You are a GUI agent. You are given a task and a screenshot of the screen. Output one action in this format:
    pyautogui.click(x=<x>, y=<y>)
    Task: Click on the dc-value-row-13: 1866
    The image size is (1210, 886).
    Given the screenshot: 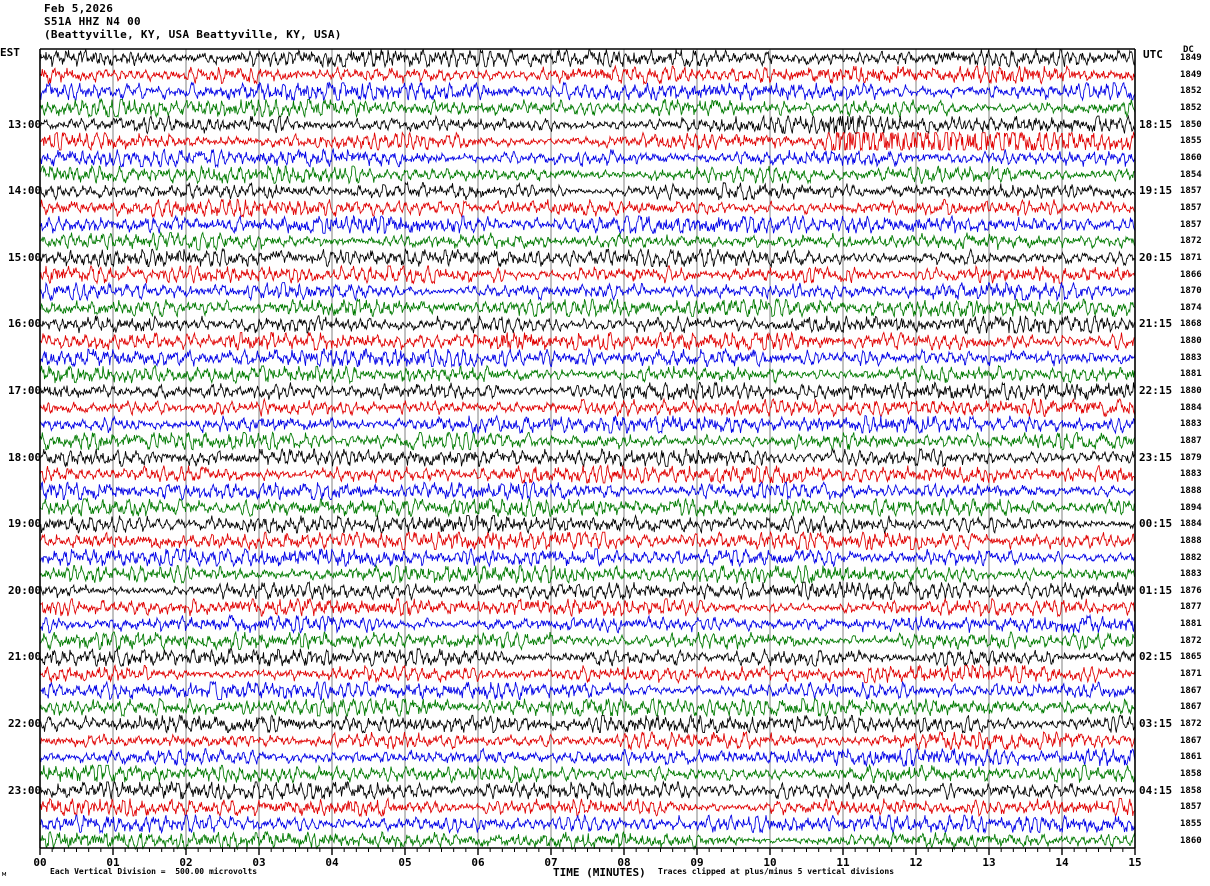 What is the action you would take?
    pyautogui.click(x=1191, y=274)
    